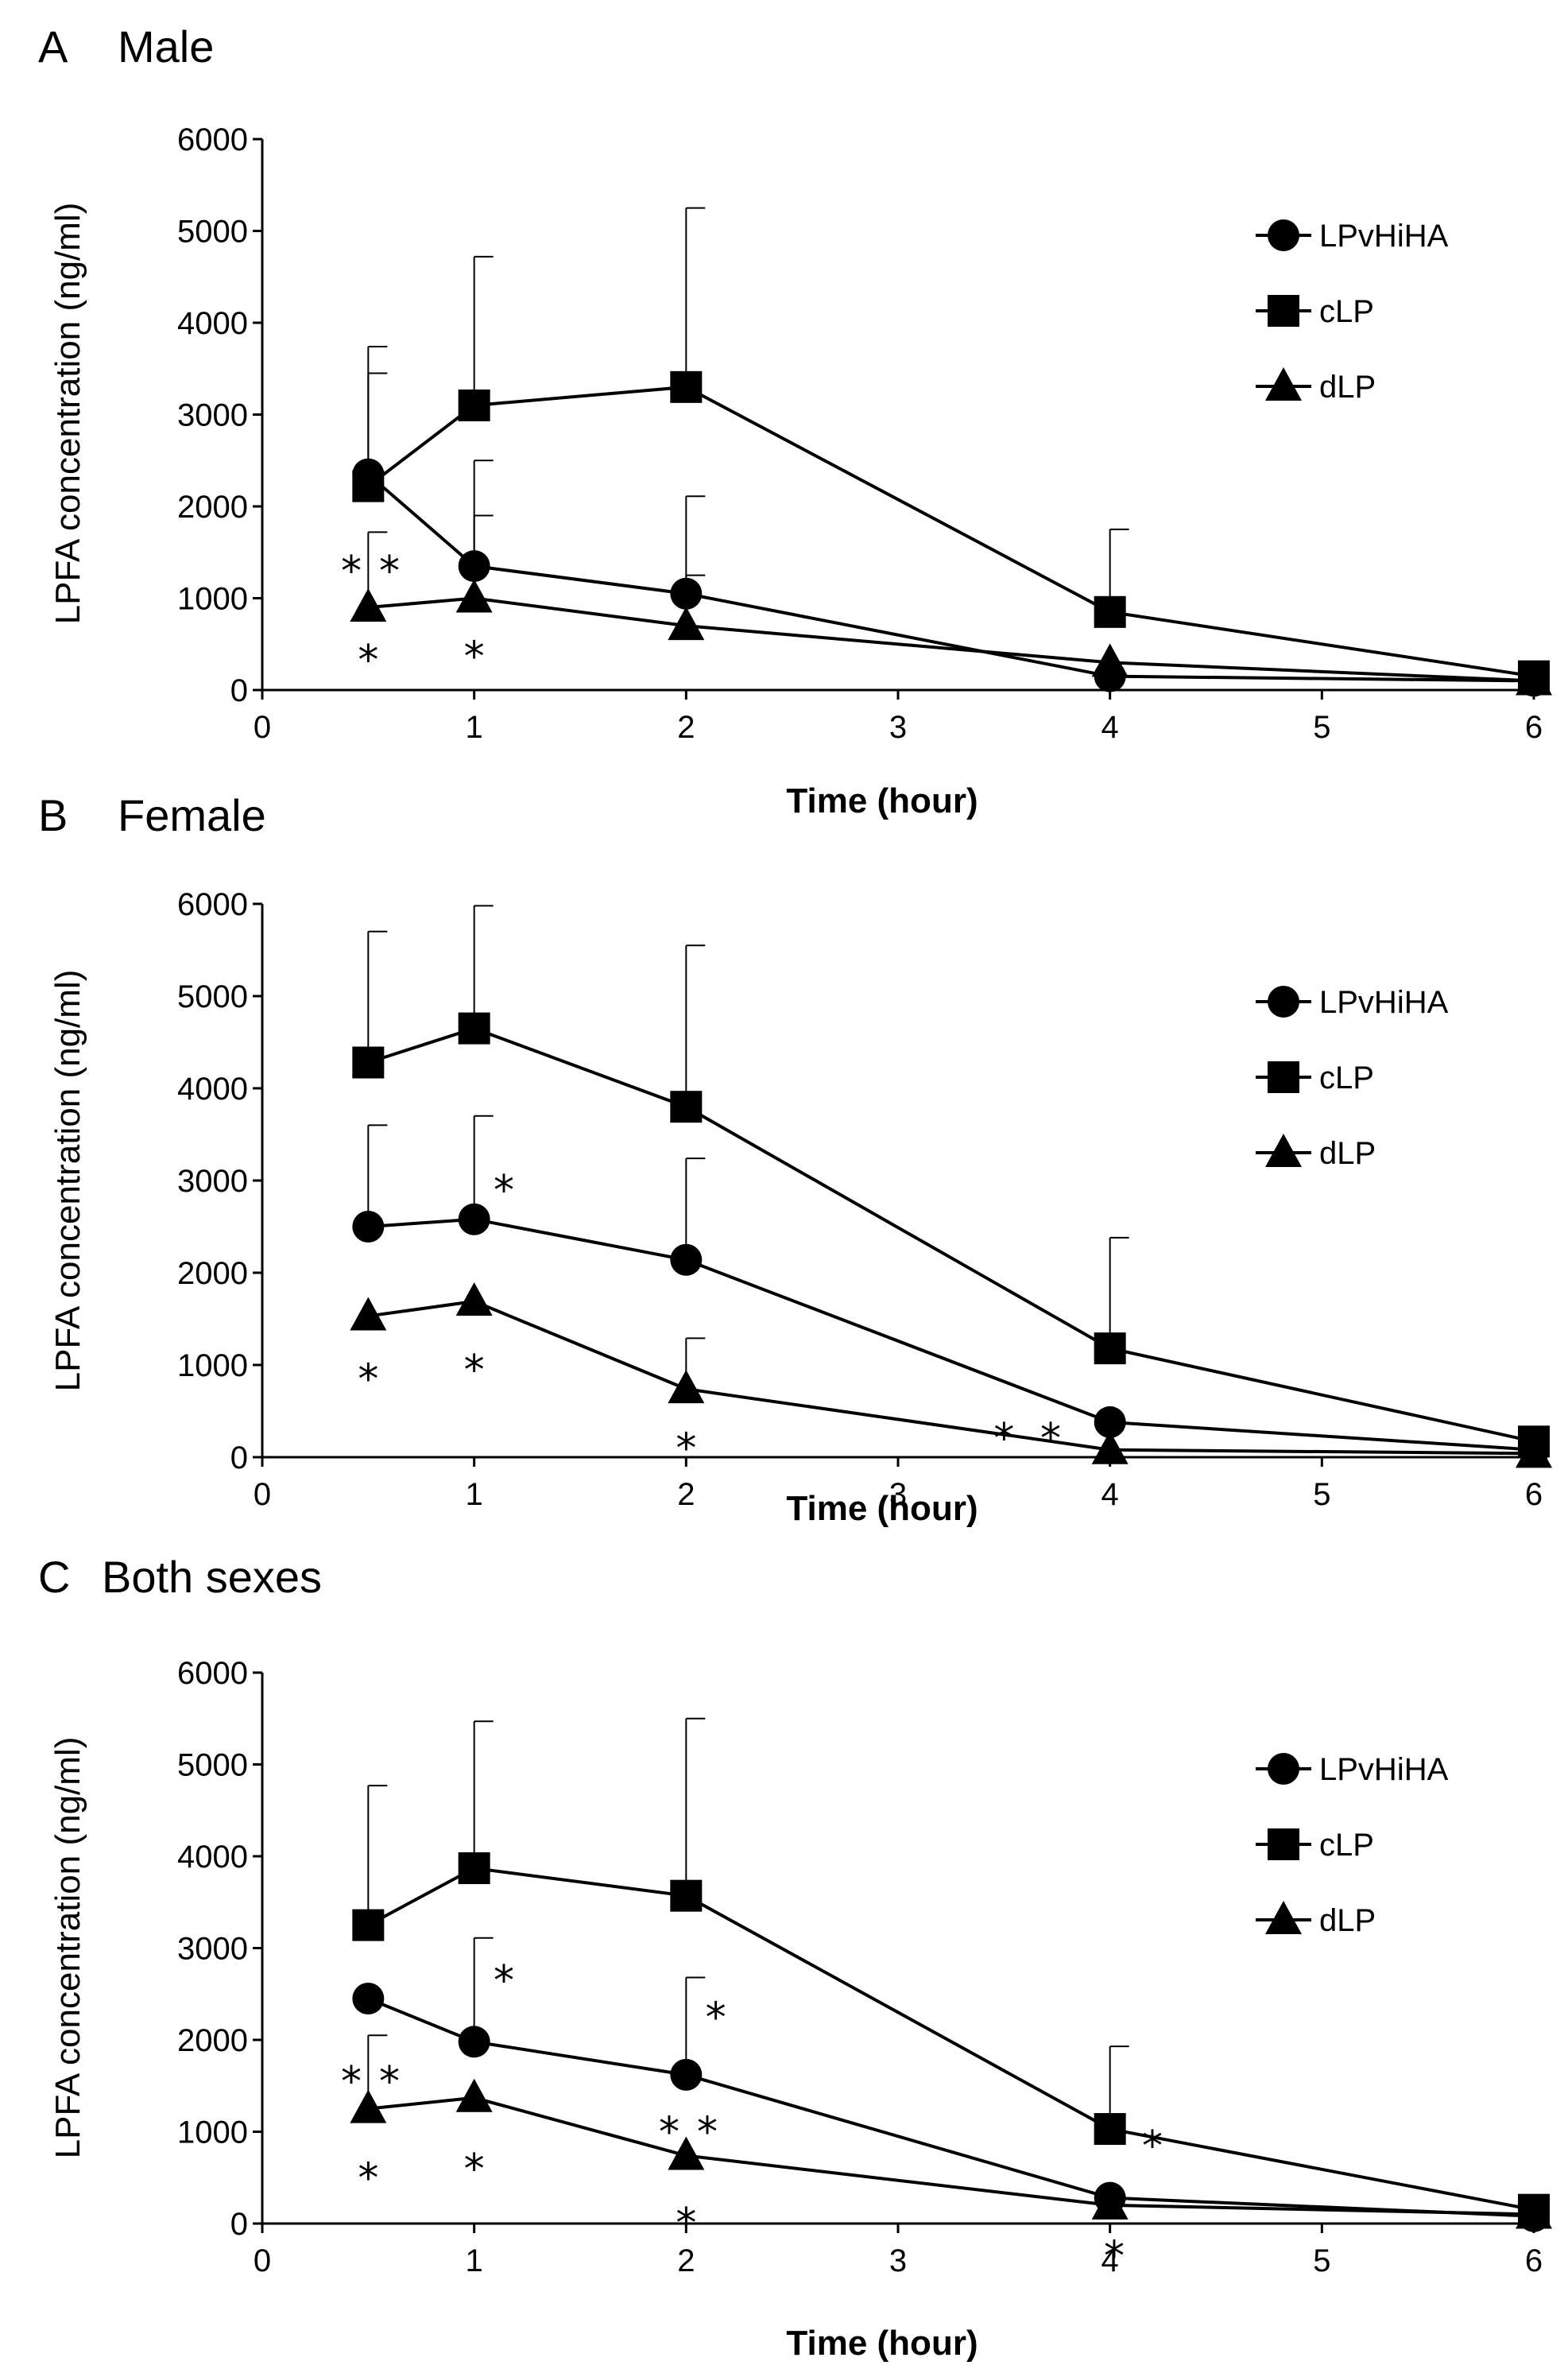 This screenshot has width=1568, height=2373. What do you see at coordinates (53, 46) in the screenshot?
I see `panel-a-letter: A` at bounding box center [53, 46].